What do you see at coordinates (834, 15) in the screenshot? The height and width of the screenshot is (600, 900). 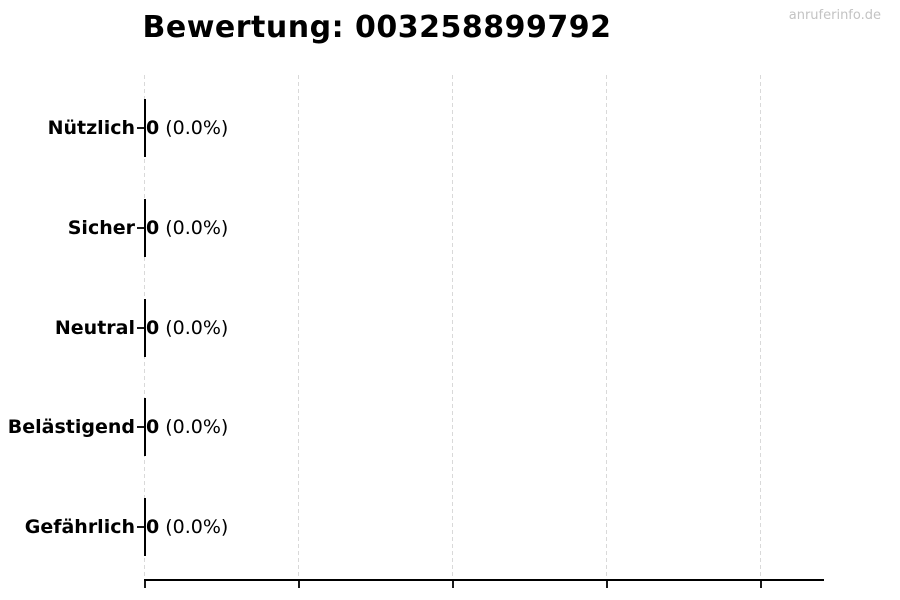 I see `watermark: anruferinfo.de` at bounding box center [834, 15].